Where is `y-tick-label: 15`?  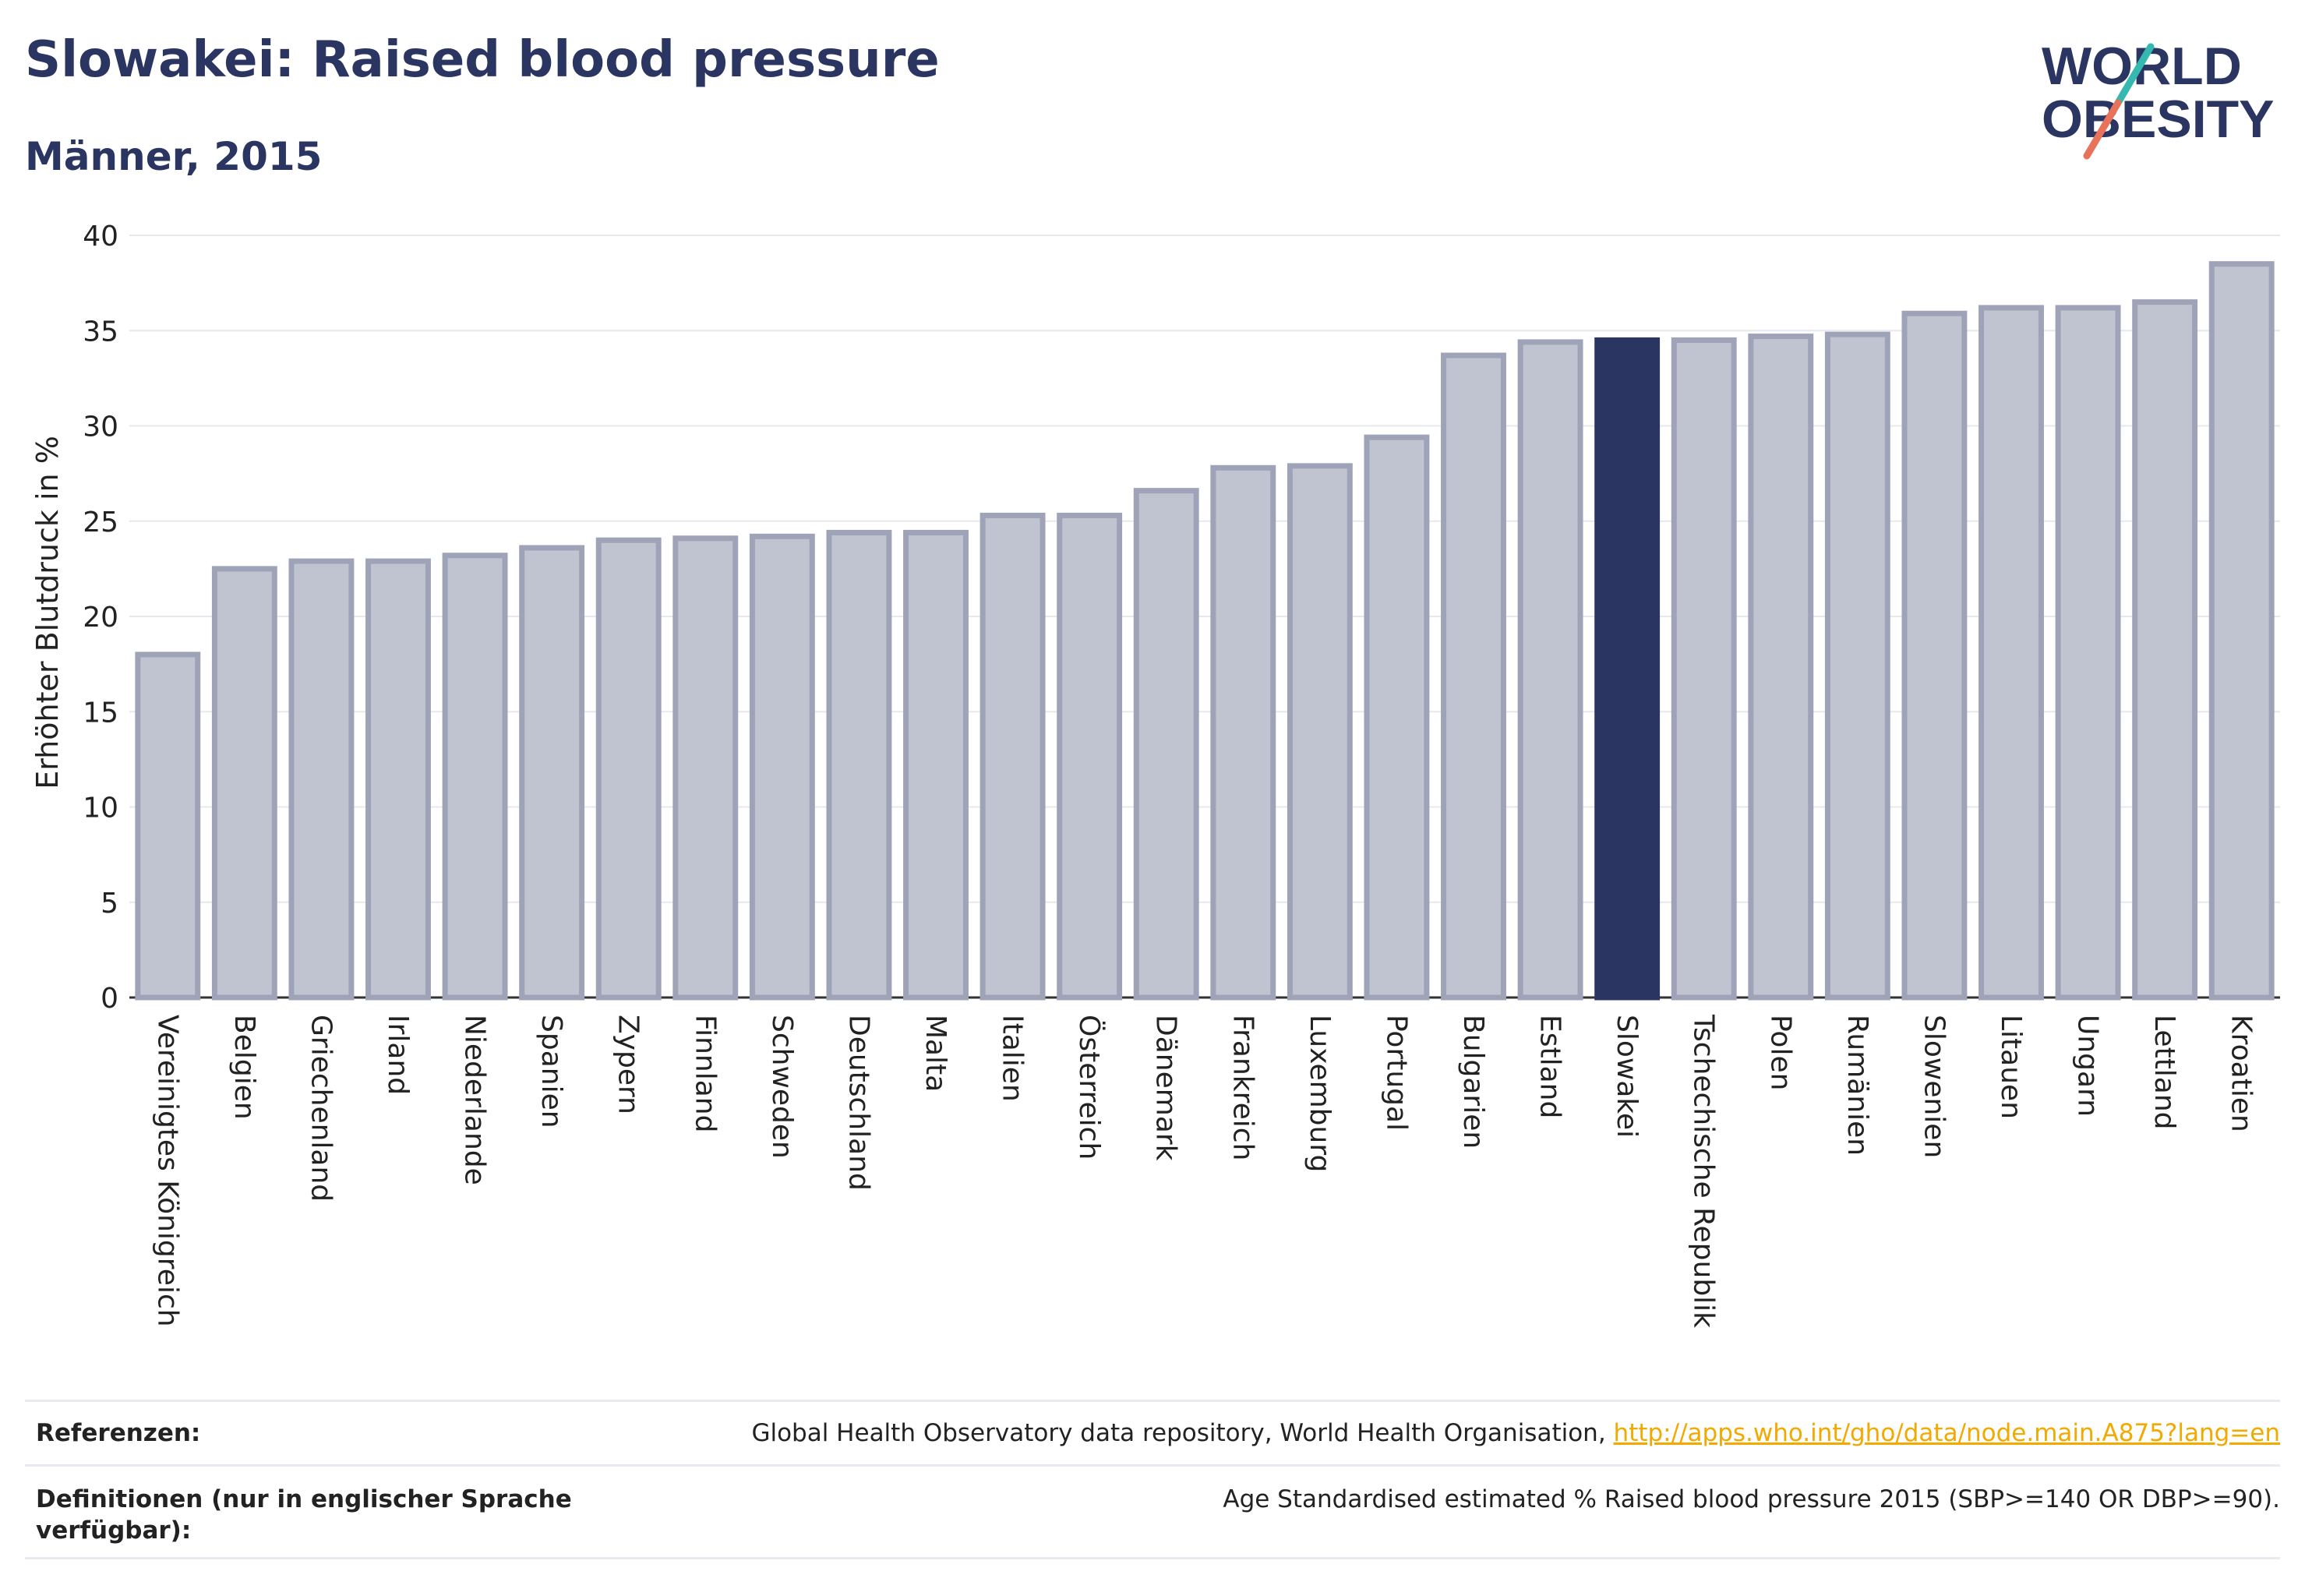
y-tick-label: 15 is located at coordinates (101, 713).